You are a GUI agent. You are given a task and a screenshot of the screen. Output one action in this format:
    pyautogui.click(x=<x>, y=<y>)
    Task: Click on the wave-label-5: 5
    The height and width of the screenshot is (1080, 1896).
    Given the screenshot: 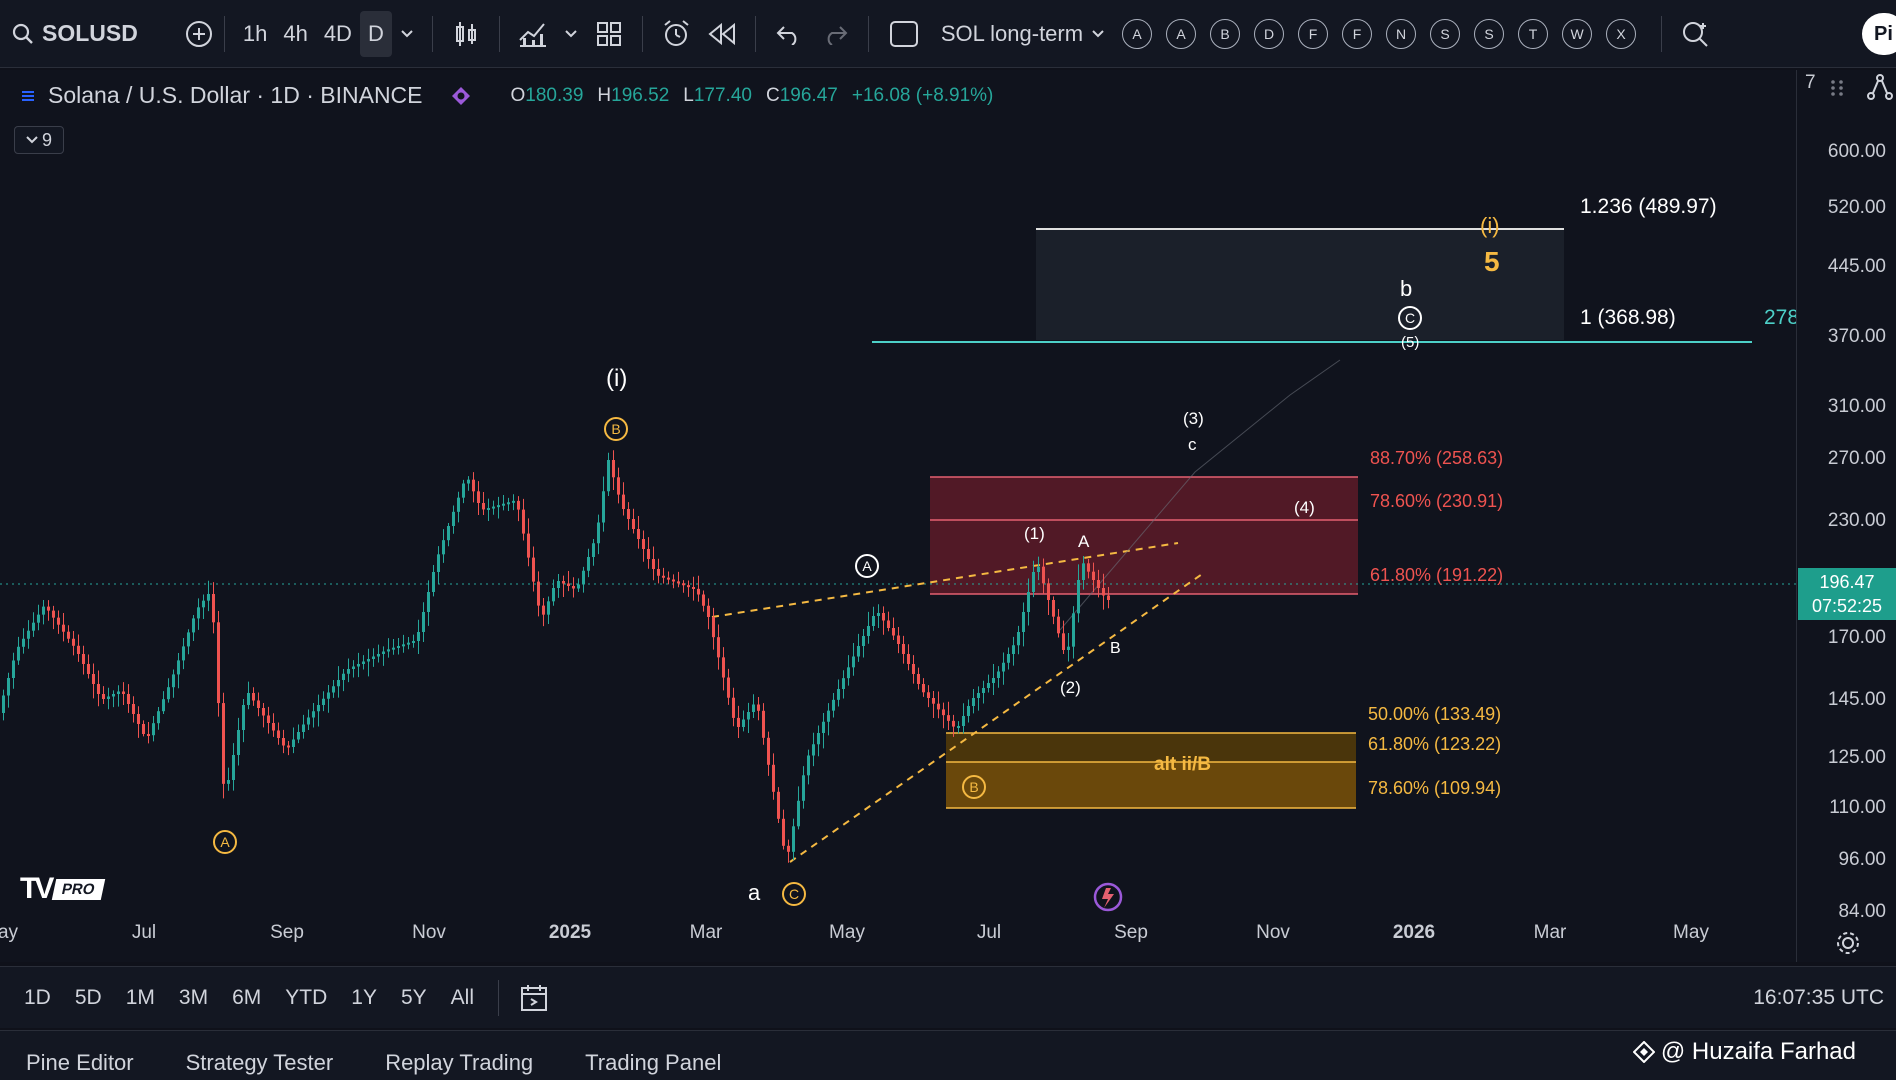 What is the action you would take?
    pyautogui.click(x=1492, y=261)
    